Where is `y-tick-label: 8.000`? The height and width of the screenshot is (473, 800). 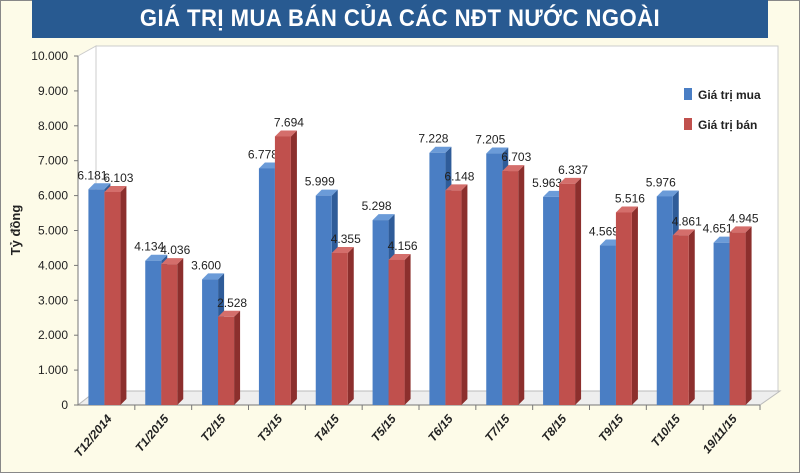 y-tick-label: 8.000 is located at coordinates (53, 126).